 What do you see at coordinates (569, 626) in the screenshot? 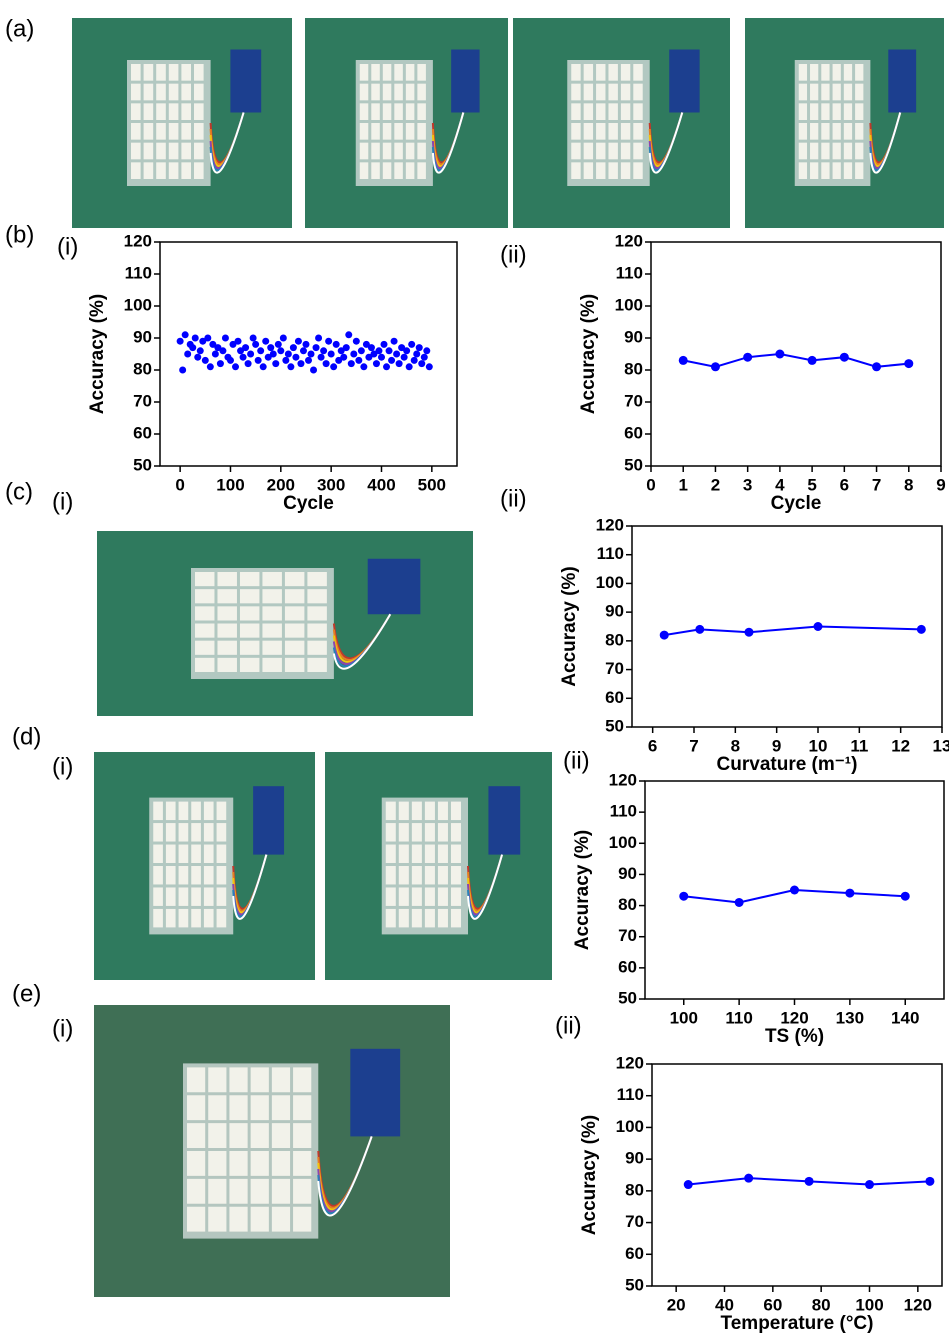
I see `y-axis-label: Accuracy (%)` at bounding box center [569, 626].